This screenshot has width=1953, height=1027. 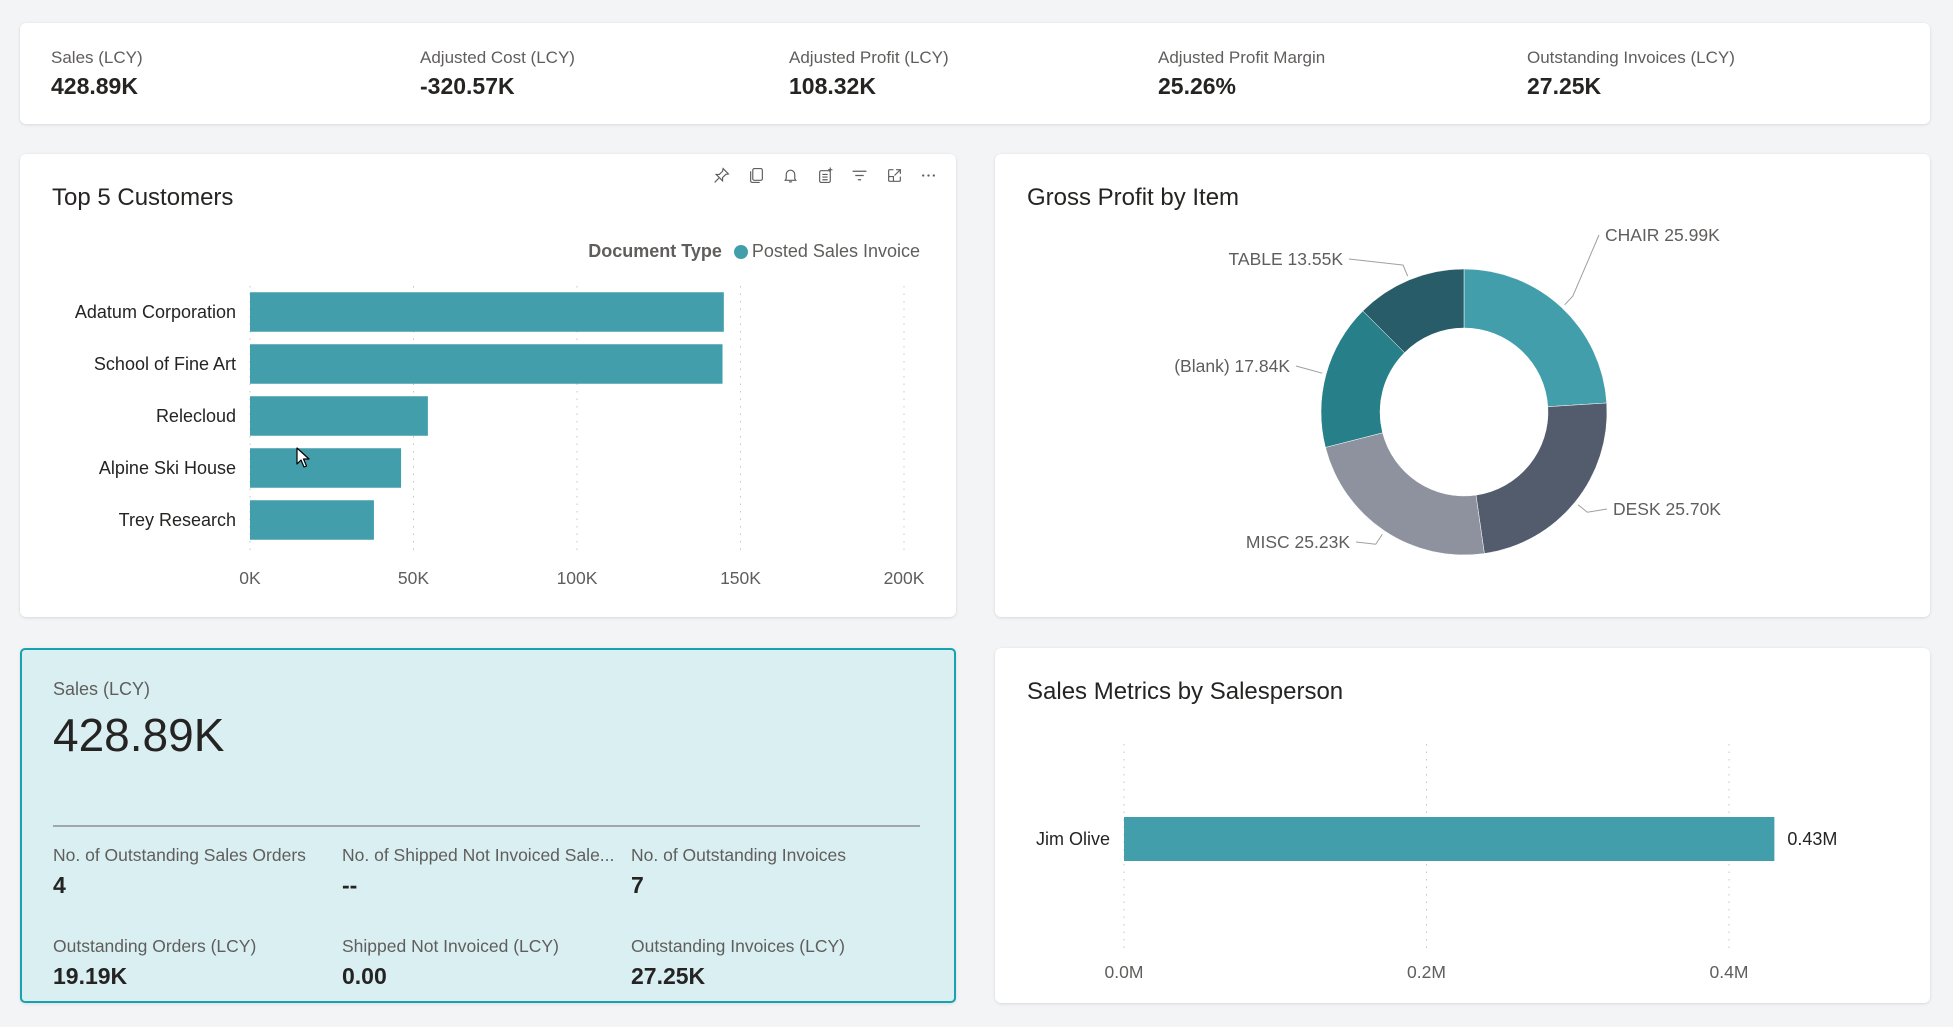 What do you see at coordinates (738, 855) in the screenshot?
I see `metric-label: No. of Outstanding Invoices` at bounding box center [738, 855].